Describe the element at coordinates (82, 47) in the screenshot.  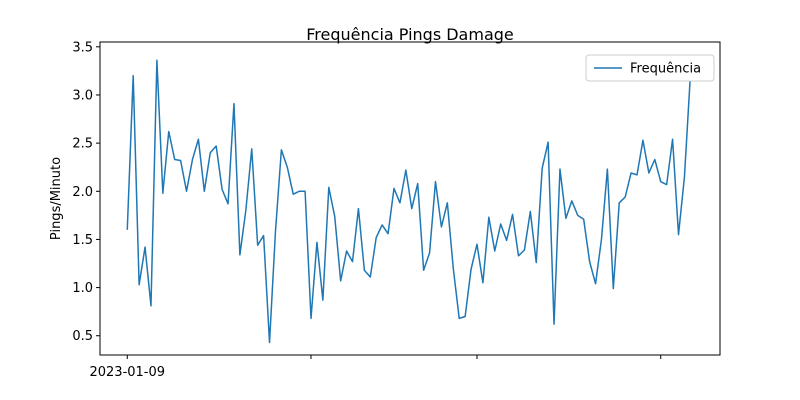
I see `y-tick-label: 3.5` at that location.